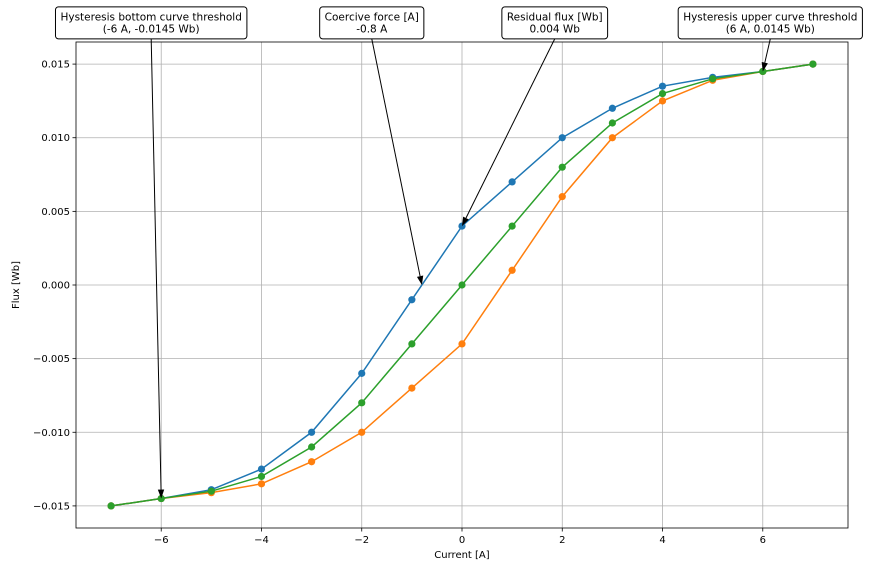 The height and width of the screenshot is (563, 884). What do you see at coordinates (150, 17) in the screenshot?
I see `annotation-text-line: Hysteresis bottom curve threshold` at bounding box center [150, 17].